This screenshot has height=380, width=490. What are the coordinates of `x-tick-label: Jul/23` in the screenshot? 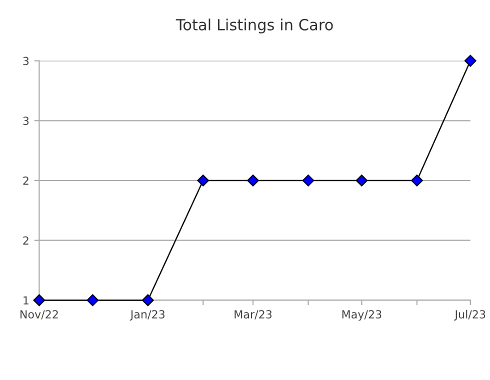 It's located at (470, 315).